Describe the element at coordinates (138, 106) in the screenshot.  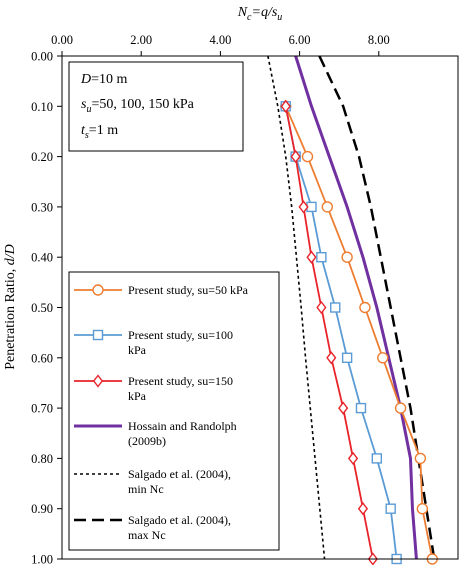
I see `info-line: su=50, 100, 150 kPa` at that location.